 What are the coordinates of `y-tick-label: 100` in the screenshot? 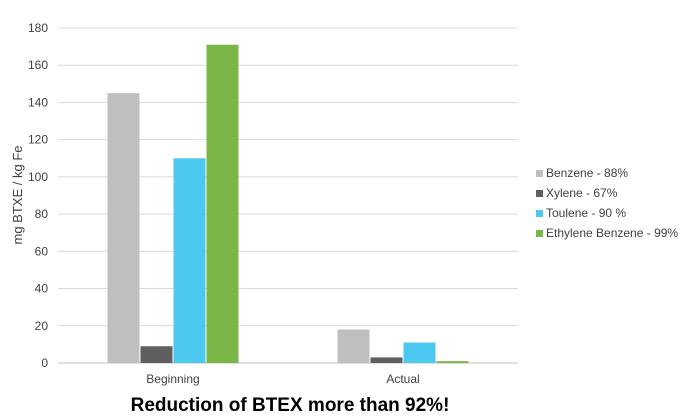 It's located at (38, 177).